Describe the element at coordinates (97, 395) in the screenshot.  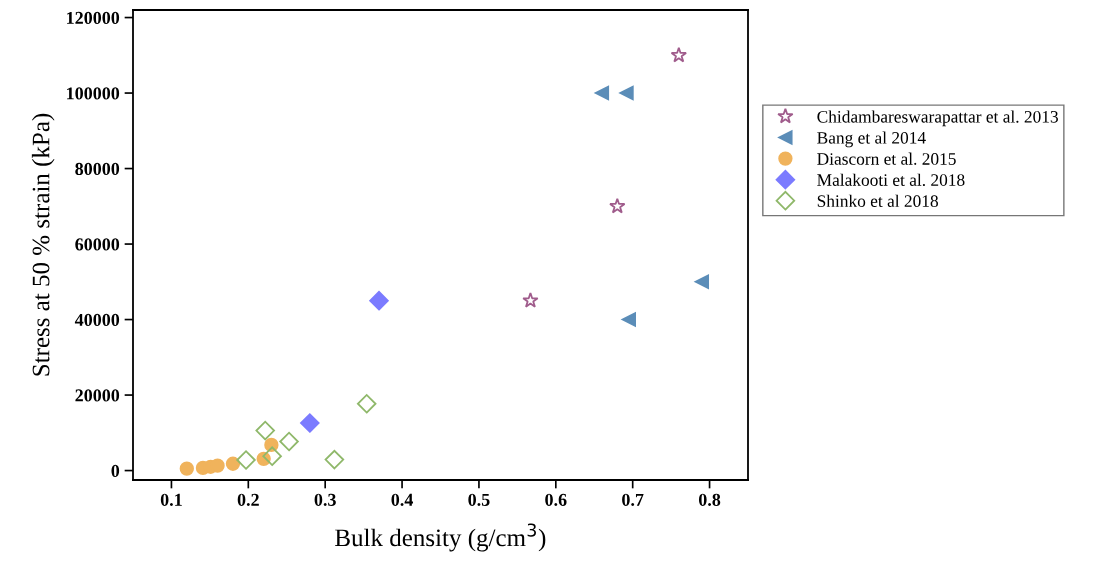
I see `y-tick-label: 20000` at that location.